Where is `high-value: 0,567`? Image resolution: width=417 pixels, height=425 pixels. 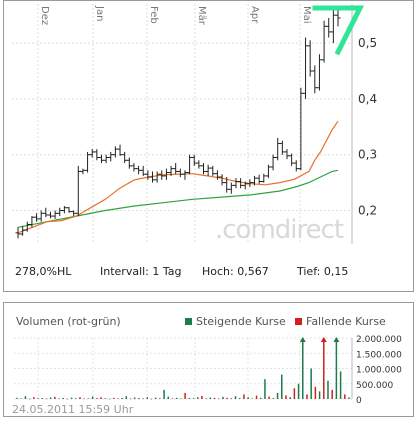
high-value: 0,567 is located at coordinates (253, 271).